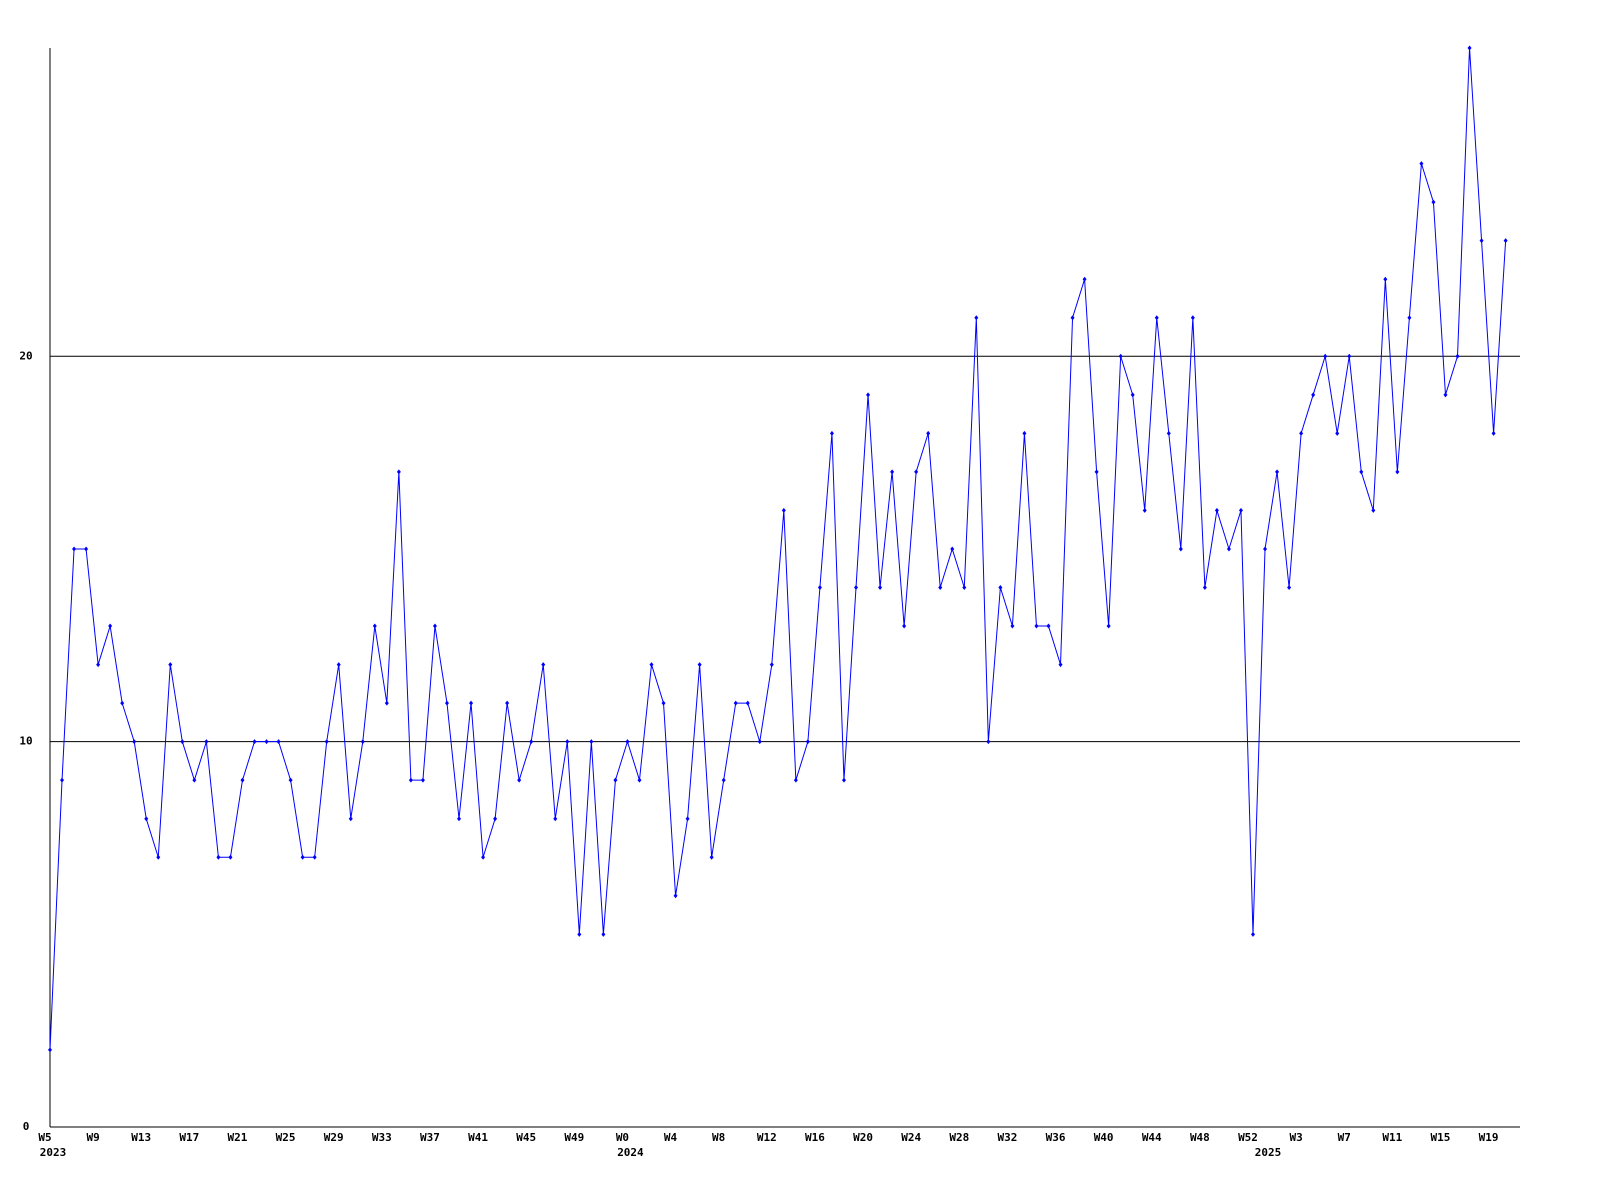 The height and width of the screenshot is (1200, 1600). Describe the element at coordinates (1200, 1137) in the screenshot. I see `x-tick-label: W48` at that location.